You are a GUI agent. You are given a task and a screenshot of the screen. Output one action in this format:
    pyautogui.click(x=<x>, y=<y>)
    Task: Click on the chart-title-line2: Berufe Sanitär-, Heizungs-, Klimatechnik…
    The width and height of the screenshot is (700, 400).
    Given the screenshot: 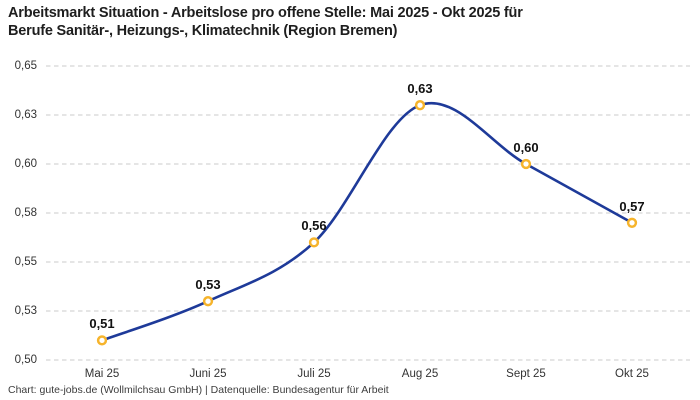 What is the action you would take?
    pyautogui.click(x=203, y=31)
    